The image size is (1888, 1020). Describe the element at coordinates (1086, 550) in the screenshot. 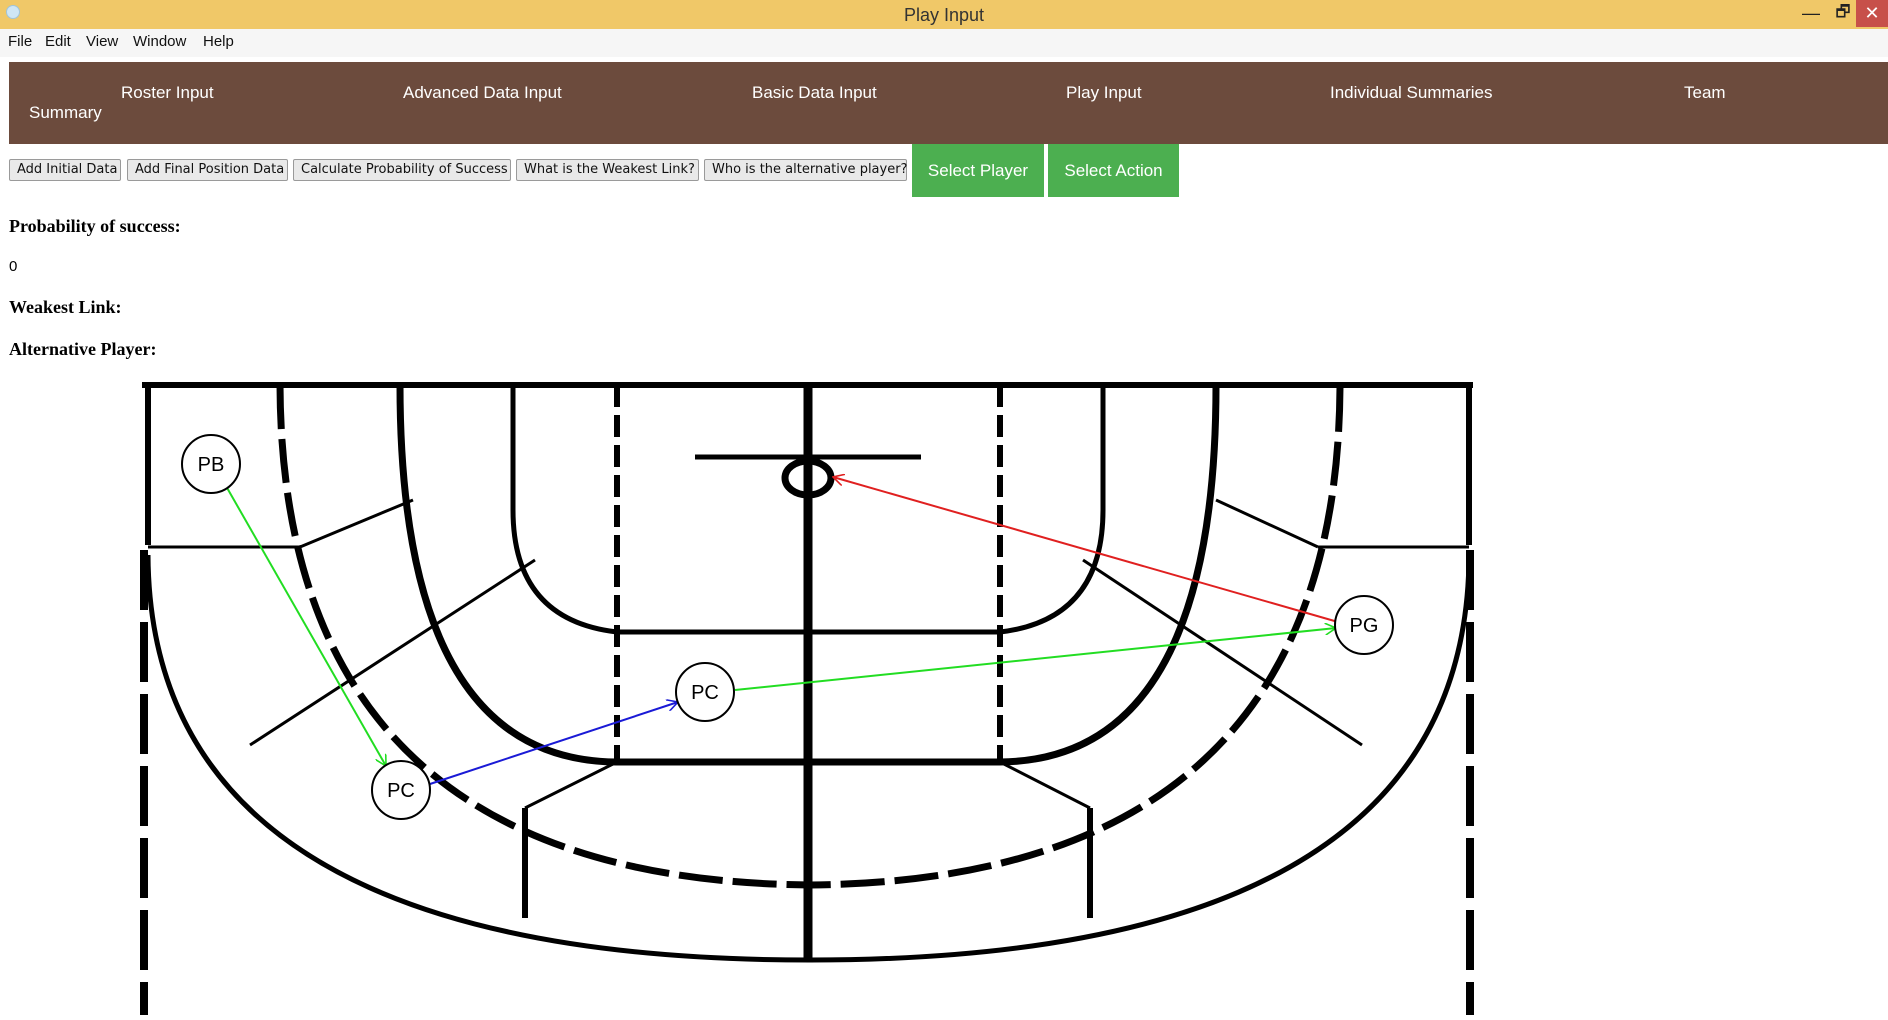

I see `shot-arrow-pg-to-goal` at that location.